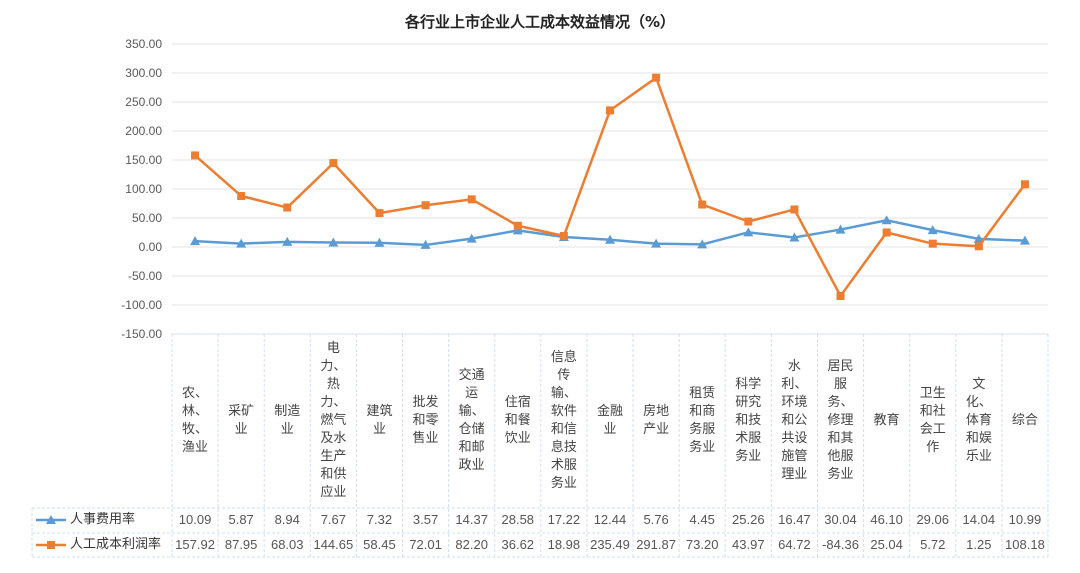 Image resolution: width=1080 pixels, height=573 pixels. Describe the element at coordinates (933, 544) in the screenshot. I see `data-label: 5.72` at that location.